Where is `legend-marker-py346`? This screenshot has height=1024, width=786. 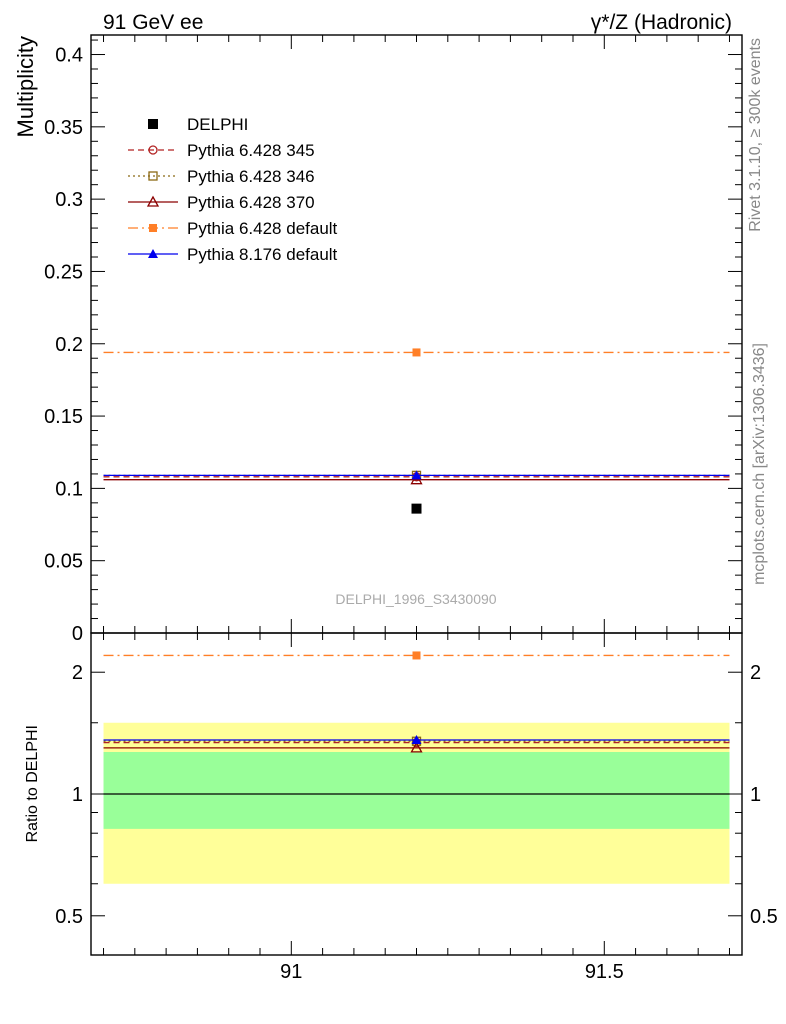 legend-marker-py346 is located at coordinates (153, 176).